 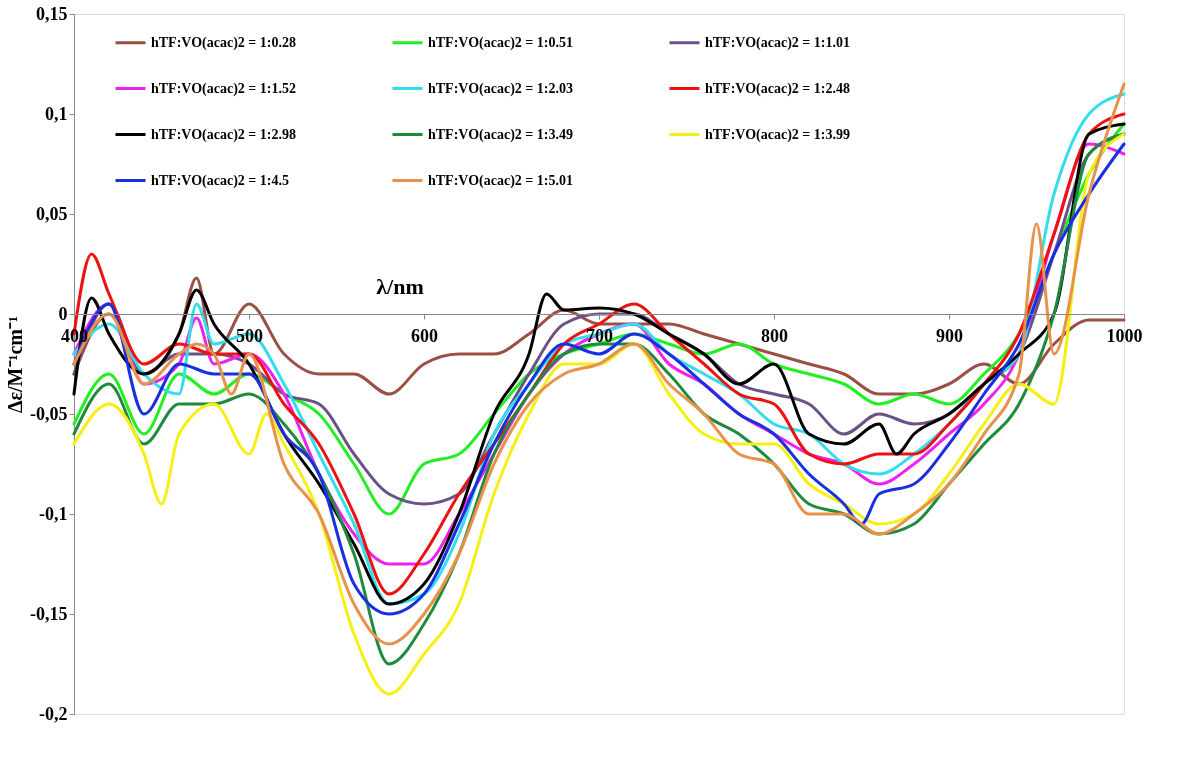 What do you see at coordinates (1124, 335) in the screenshot?
I see `x-tick-label: 1000` at bounding box center [1124, 335].